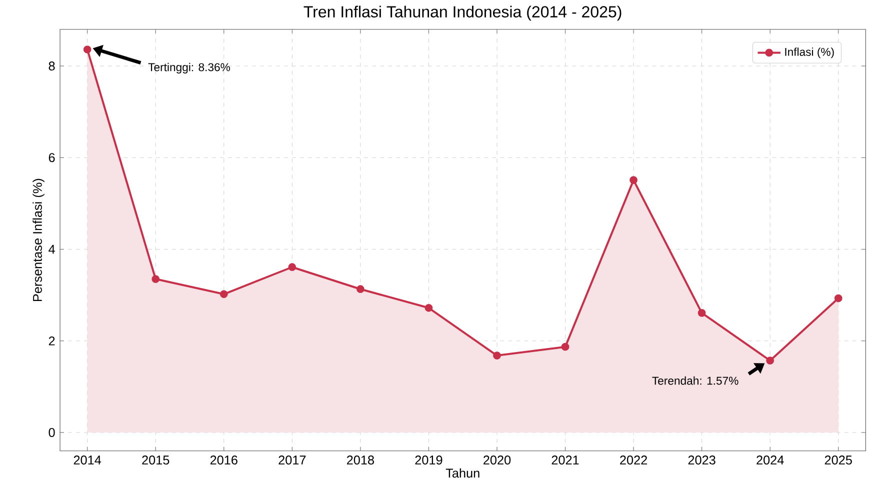 The image size is (875, 496). Describe the element at coordinates (51, 341) in the screenshot. I see `y-tick-label: 2` at that location.